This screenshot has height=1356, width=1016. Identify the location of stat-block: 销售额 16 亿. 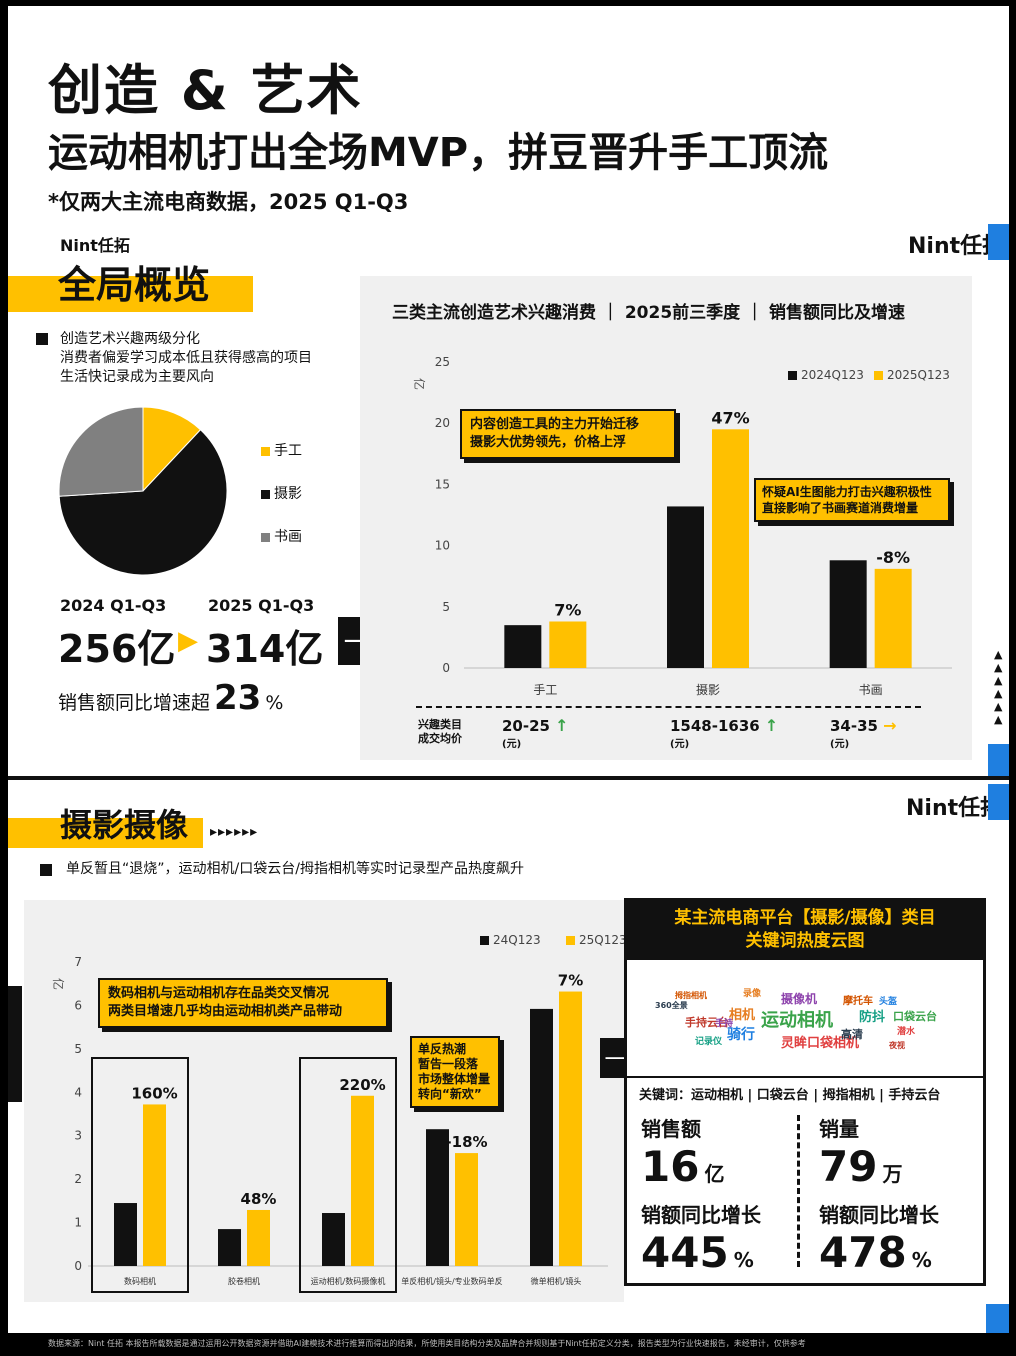
(683, 1154).